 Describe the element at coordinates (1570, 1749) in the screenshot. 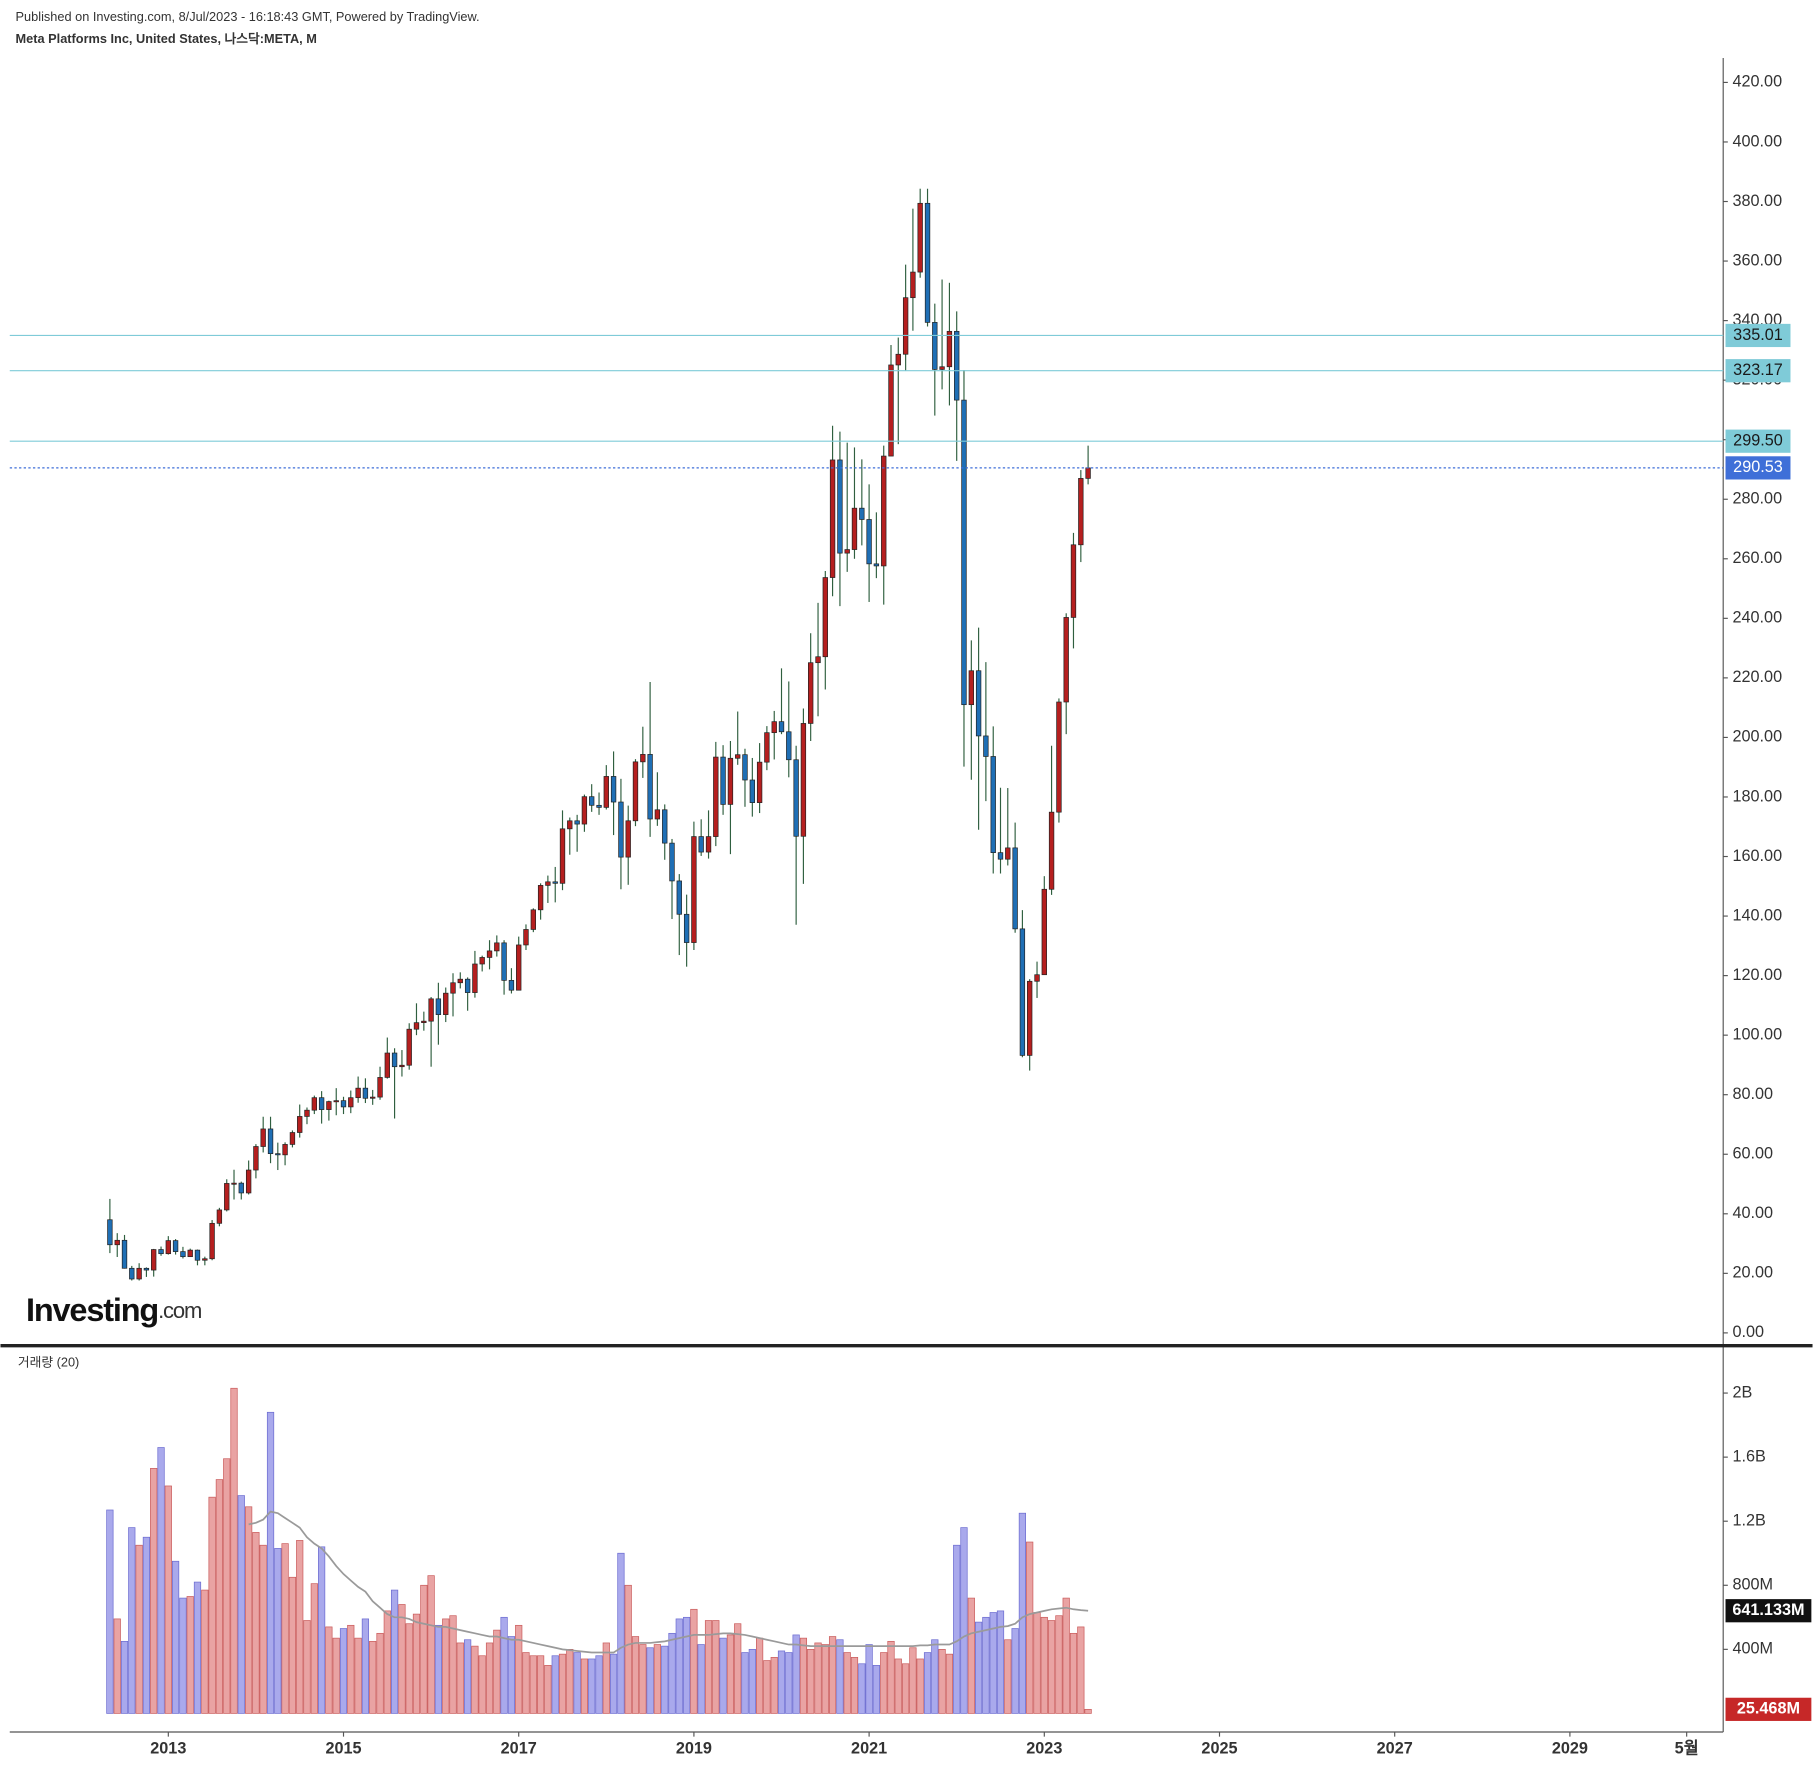

I see `x-tick-label: 2029` at that location.